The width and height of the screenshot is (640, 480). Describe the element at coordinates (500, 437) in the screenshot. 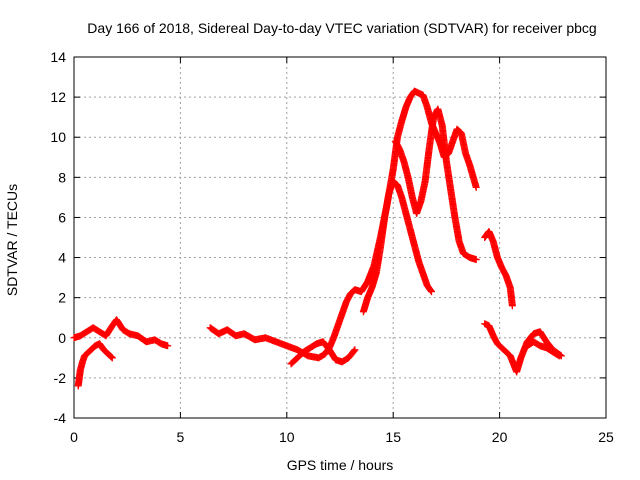

I see `x-tick-label: 20` at that location.